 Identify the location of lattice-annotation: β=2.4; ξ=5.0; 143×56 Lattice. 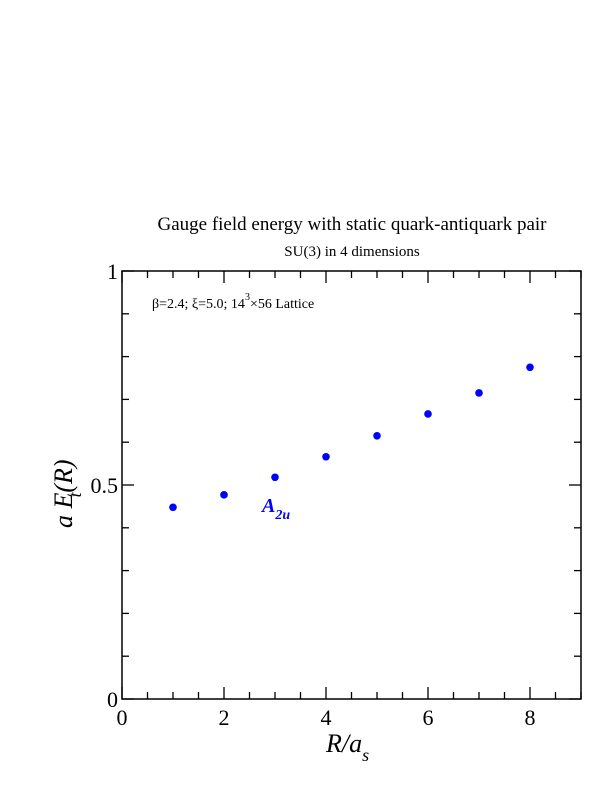
(233, 302).